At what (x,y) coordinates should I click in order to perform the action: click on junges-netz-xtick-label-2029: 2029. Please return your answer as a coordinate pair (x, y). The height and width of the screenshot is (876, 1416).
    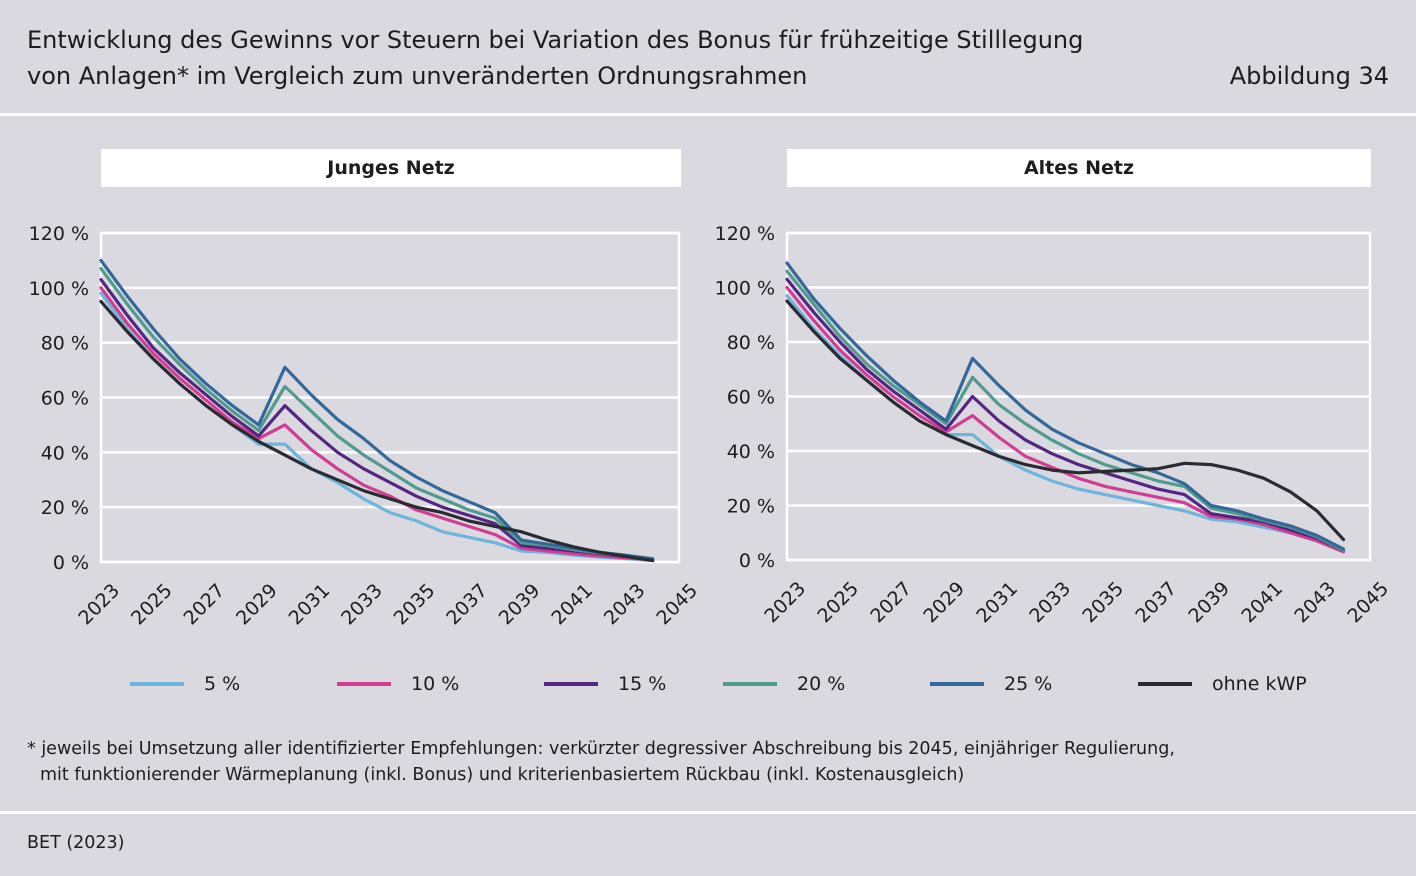
    Looking at the image, I should click on (257, 605).